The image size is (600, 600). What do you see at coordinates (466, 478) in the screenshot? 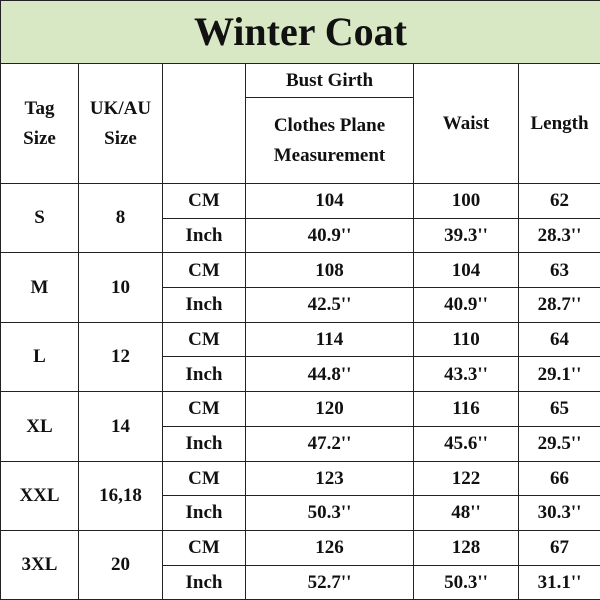
I see `cm-value: 122` at bounding box center [466, 478].